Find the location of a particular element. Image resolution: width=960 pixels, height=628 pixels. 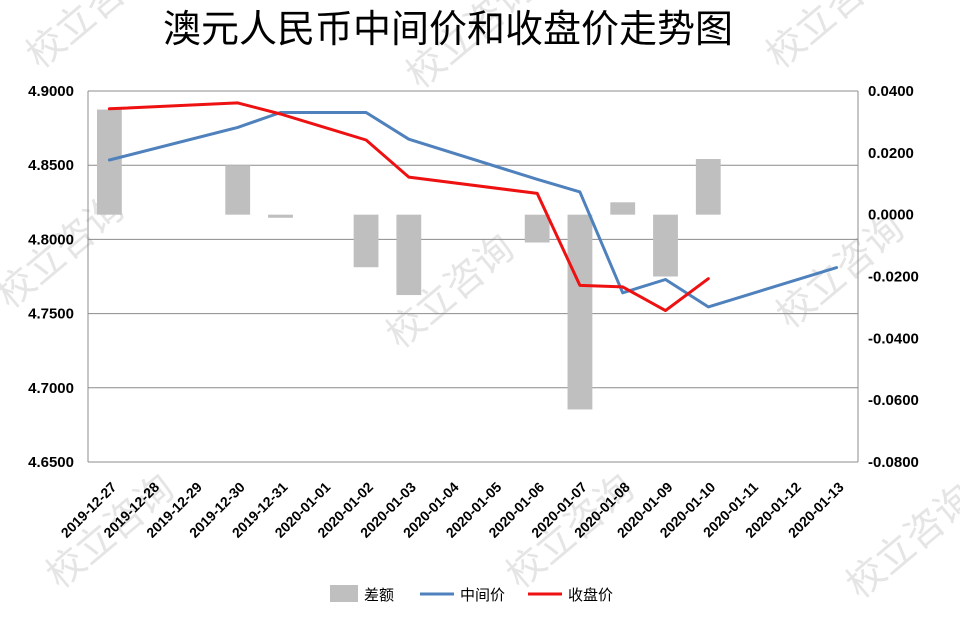

chart-title: 澳元人民币中间价和收盘价走势图 is located at coordinates (448, 29).